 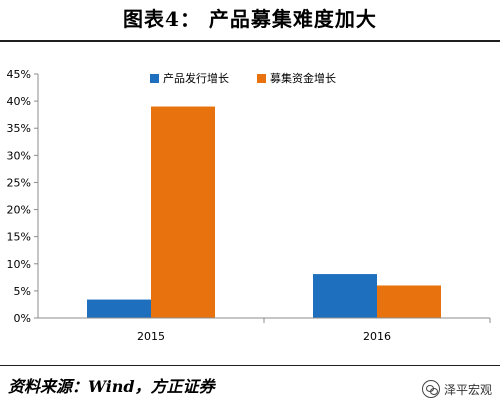 What do you see at coordinates (303, 78) in the screenshot?
I see `legend-label: 募集资金增长` at bounding box center [303, 78].